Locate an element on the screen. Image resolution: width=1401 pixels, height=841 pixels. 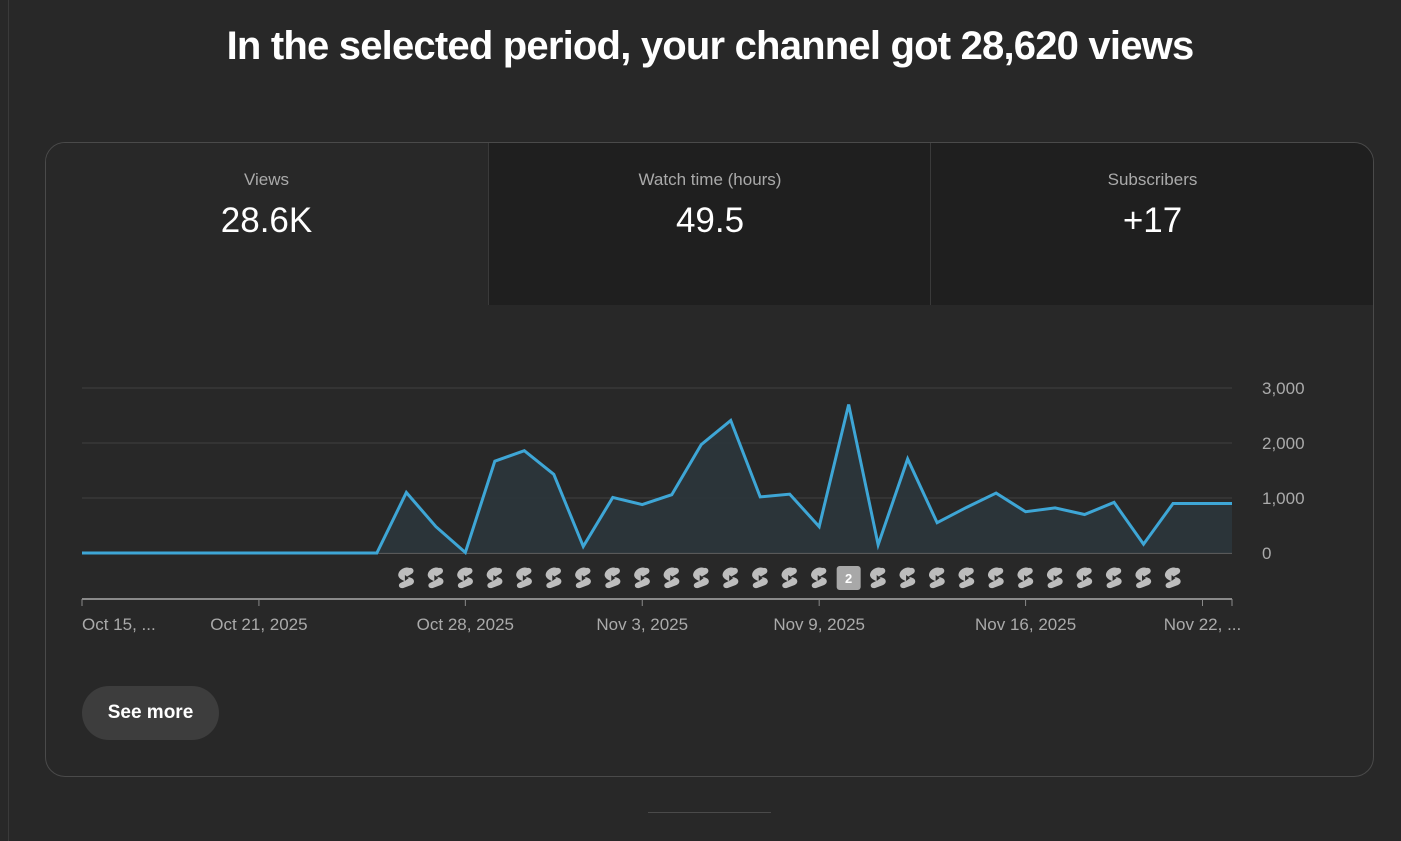
multi-upload-badge-label: 2 is located at coordinates (848, 578).